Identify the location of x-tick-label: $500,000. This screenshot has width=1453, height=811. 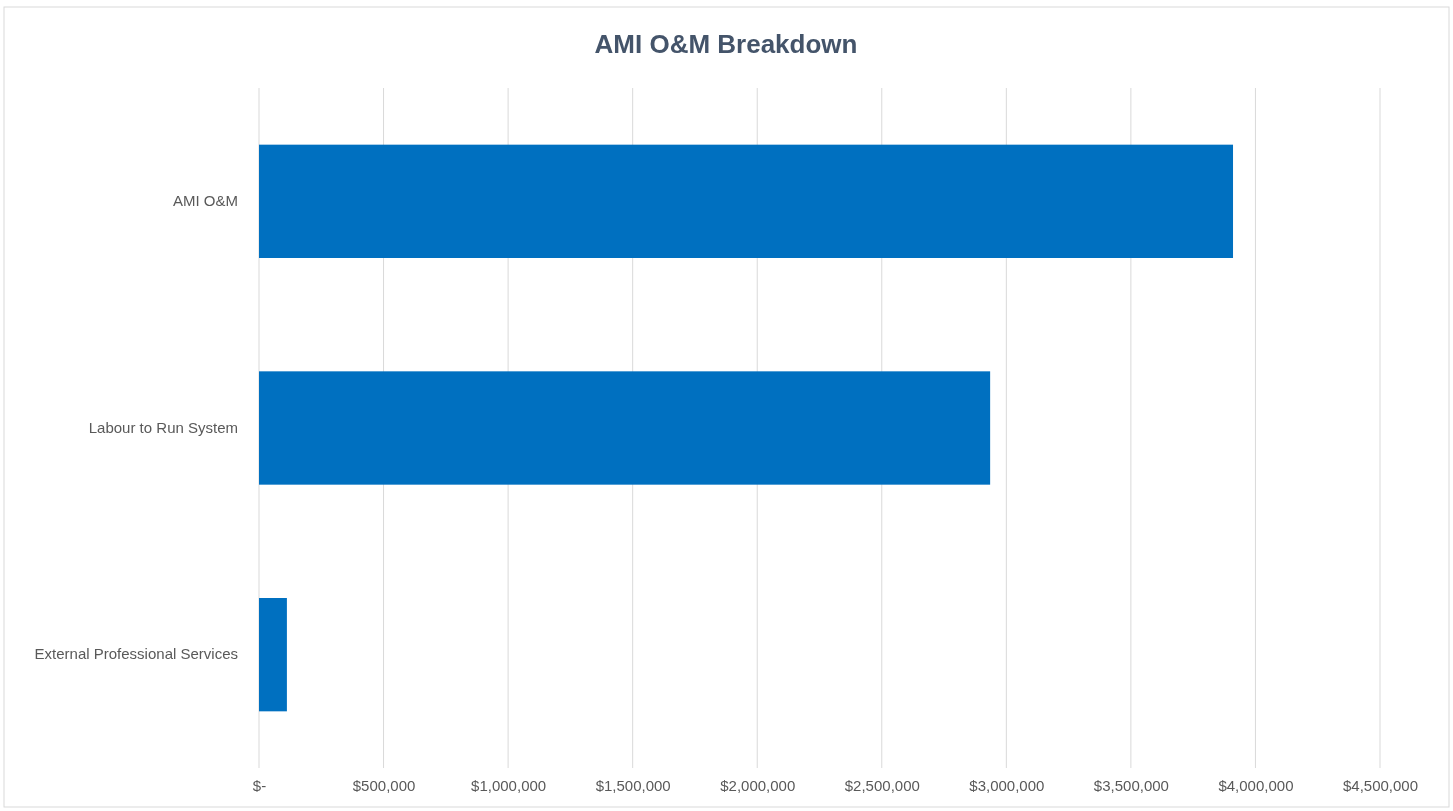
(384, 785).